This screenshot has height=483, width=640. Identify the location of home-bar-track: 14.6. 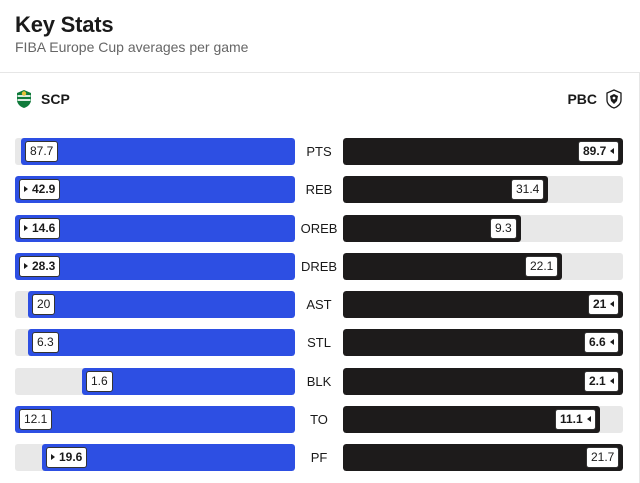
(155, 228).